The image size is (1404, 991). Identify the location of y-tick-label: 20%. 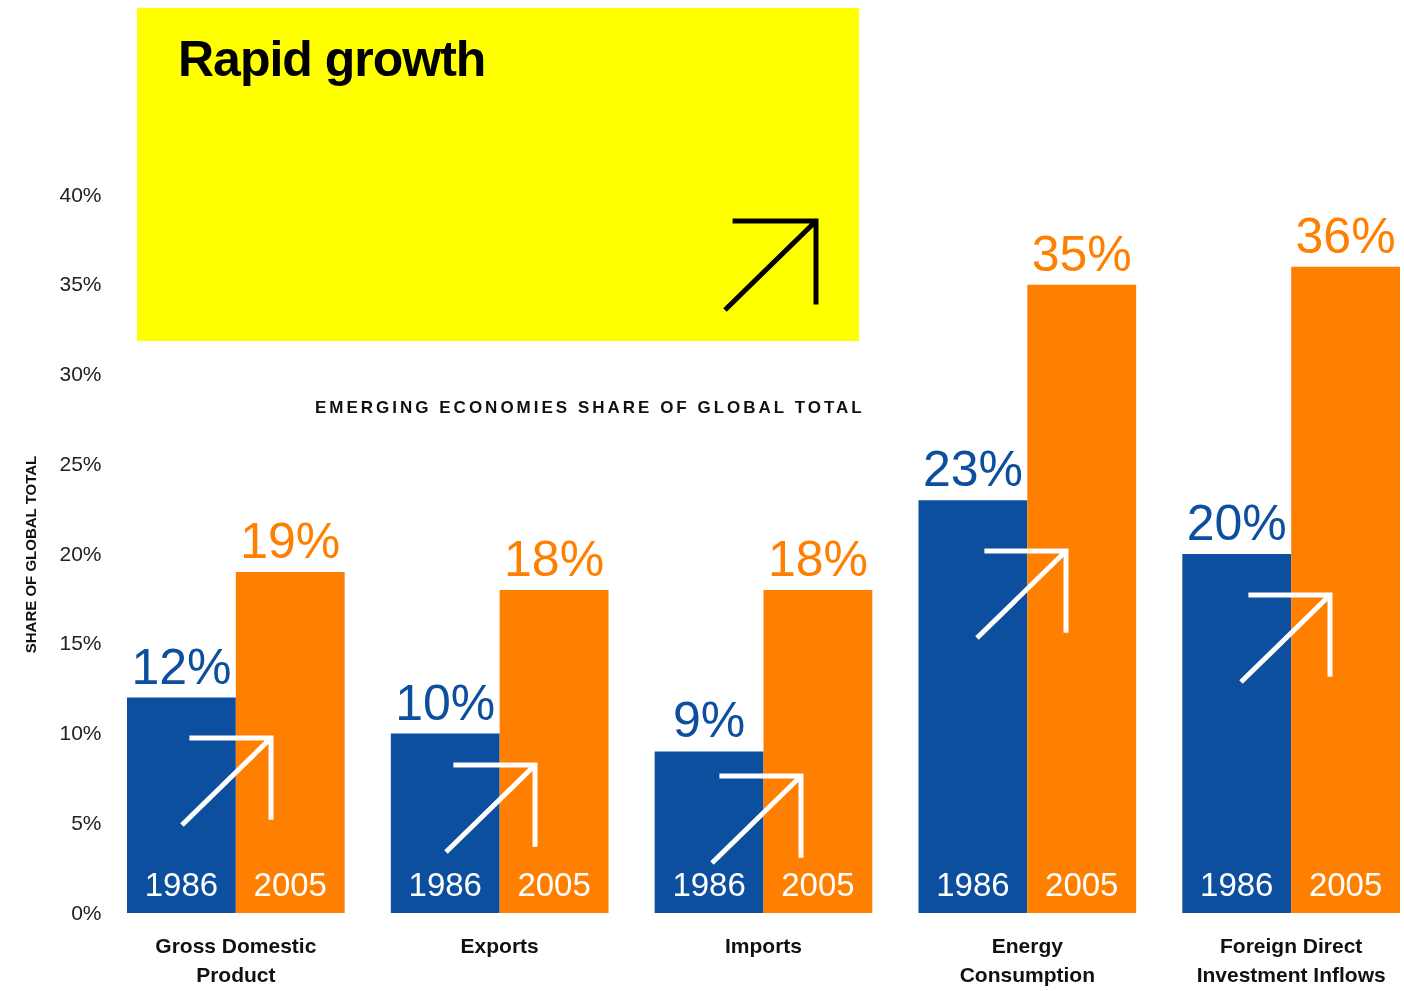
(80, 553).